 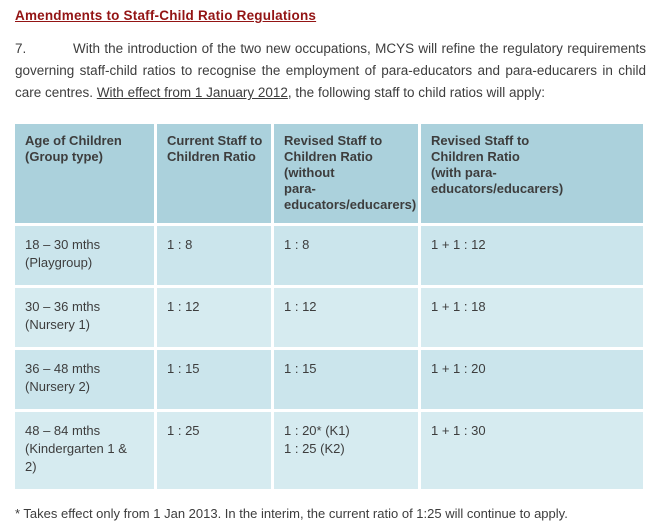 I want to click on cell-age-group: 48 – 84 mths (Kindergarten 1 & 2), so click(x=84, y=450).